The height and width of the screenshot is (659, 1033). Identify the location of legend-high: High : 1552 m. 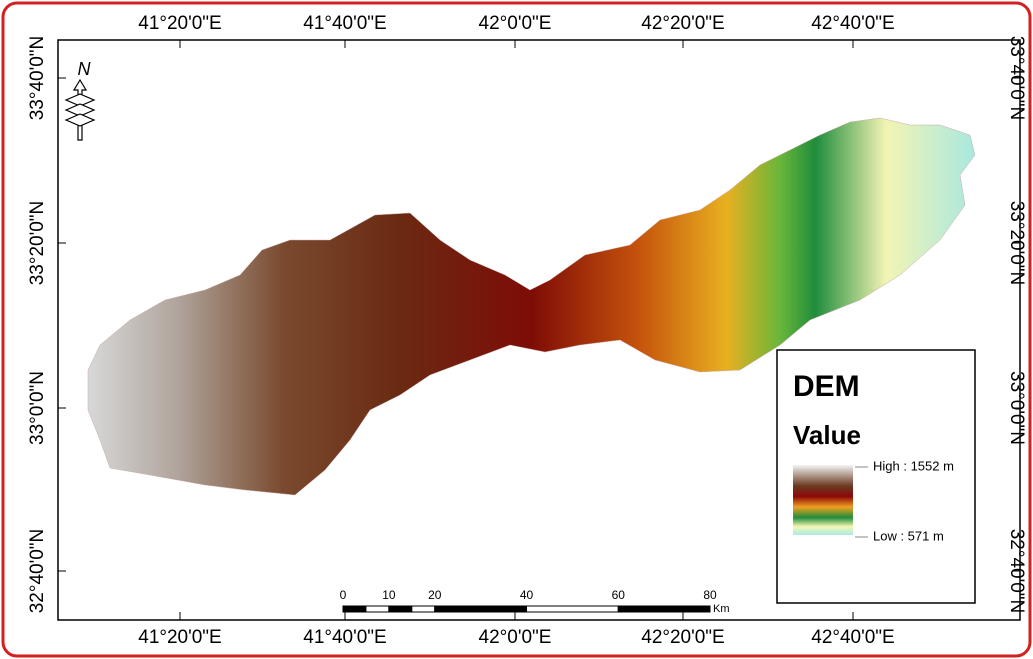
(913, 465).